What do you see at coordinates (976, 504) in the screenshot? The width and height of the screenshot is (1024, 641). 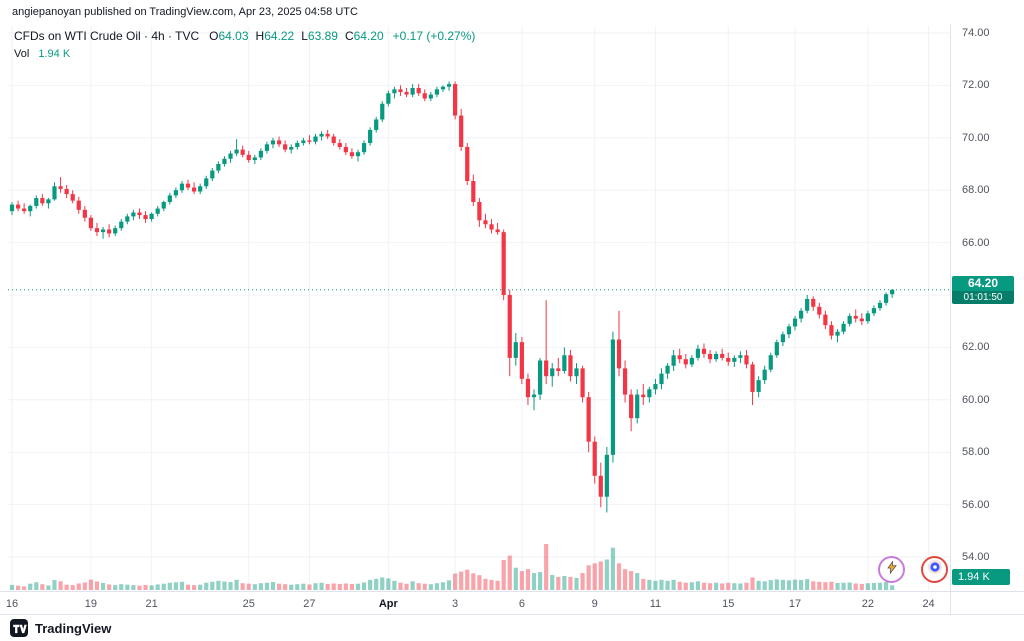 I see `price-tick: 56.00` at bounding box center [976, 504].